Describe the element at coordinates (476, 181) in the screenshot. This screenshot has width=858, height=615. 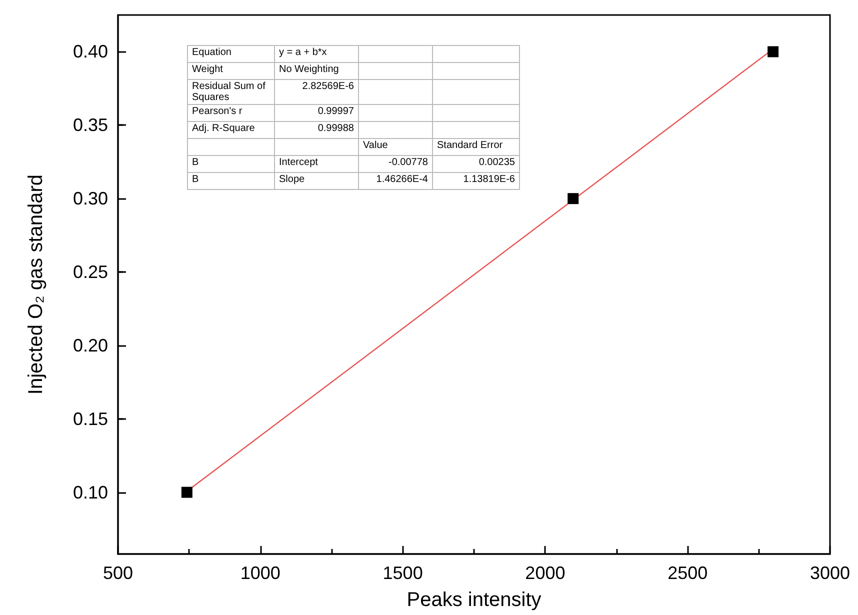
I see `annotation: 1.13819E-6` at that location.